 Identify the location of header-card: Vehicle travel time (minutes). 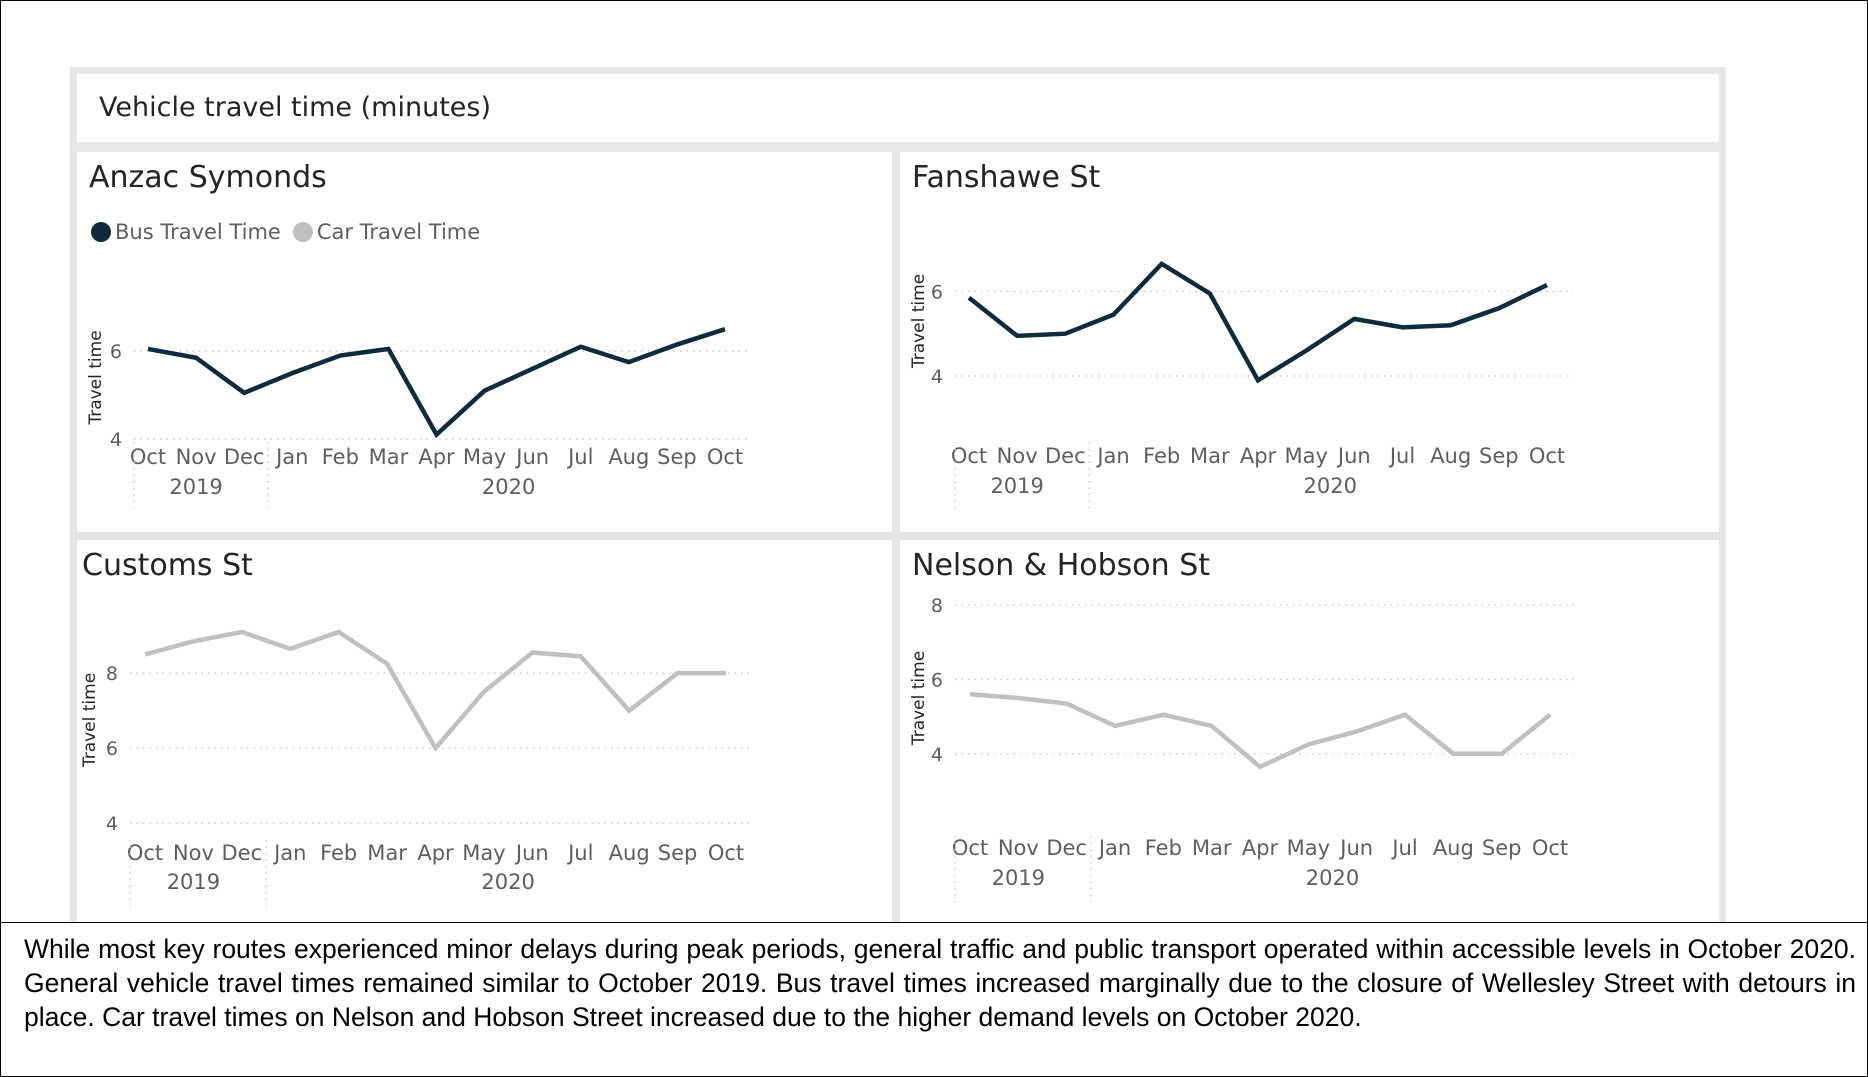
(898, 108).